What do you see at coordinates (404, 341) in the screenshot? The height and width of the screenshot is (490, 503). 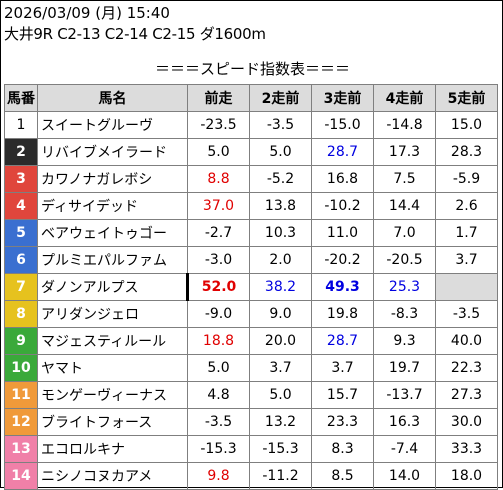 I see `speed-index-cell: 9.3` at bounding box center [404, 341].